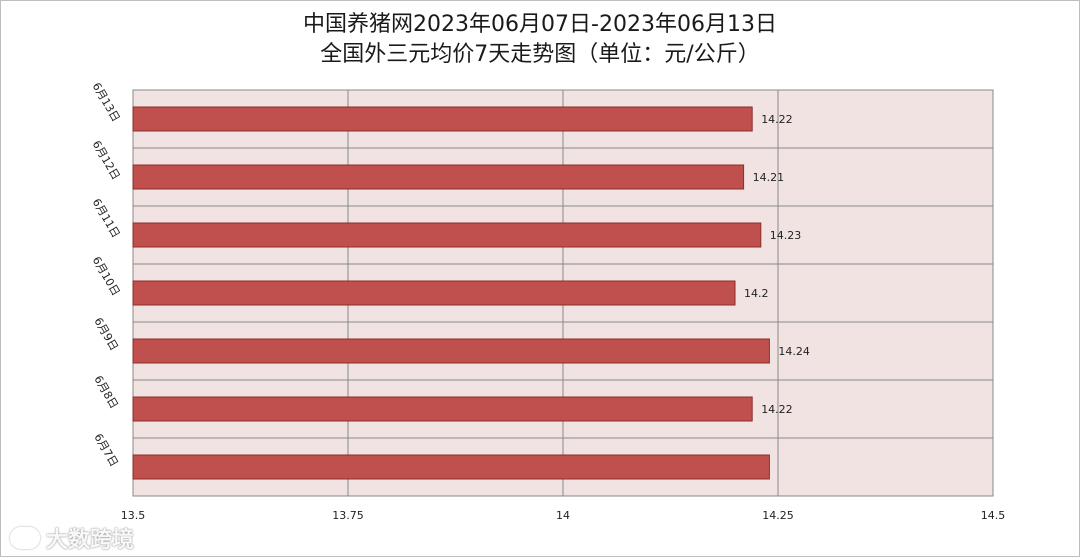 The height and width of the screenshot is (557, 1080). I want to click on category-label: 6月8日, so click(105, 392).